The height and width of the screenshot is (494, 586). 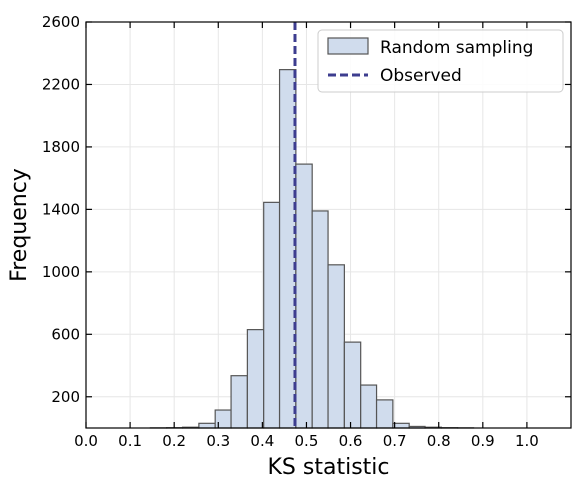 What do you see at coordinates (61, 84) in the screenshot?
I see `y-tick-label: 2200` at bounding box center [61, 84].